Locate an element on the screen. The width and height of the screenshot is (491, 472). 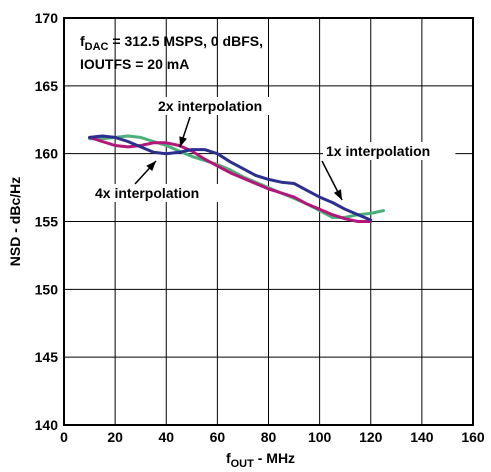
y-tick-label: 165 is located at coordinates (47, 86).